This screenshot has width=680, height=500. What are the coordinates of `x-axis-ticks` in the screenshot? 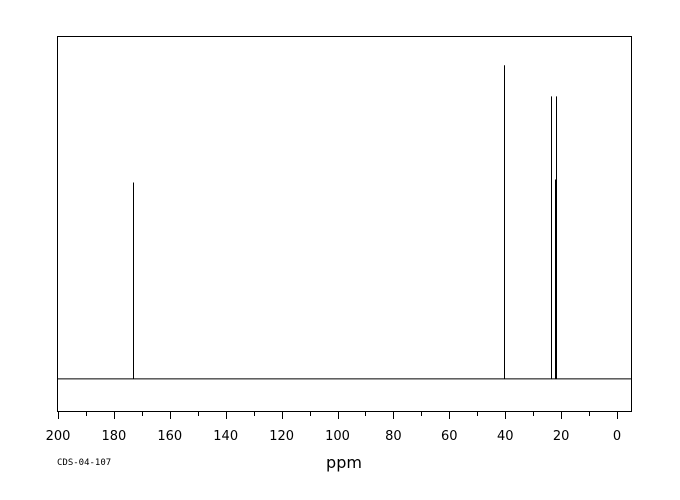 It's located at (338, 415).